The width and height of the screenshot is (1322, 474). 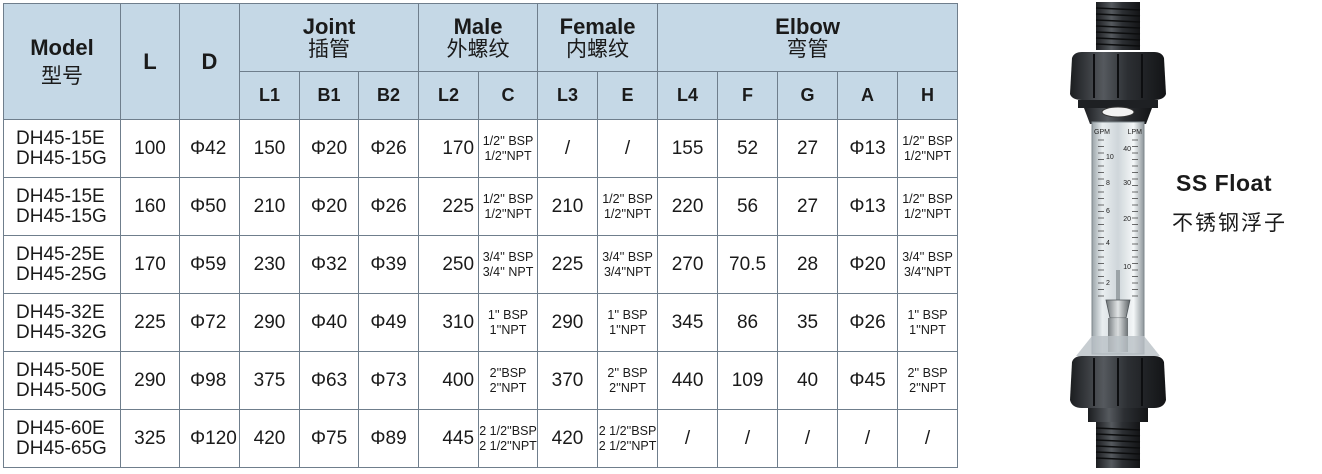 What do you see at coordinates (1118, 112) in the screenshot?
I see `brand-badge` at bounding box center [1118, 112].